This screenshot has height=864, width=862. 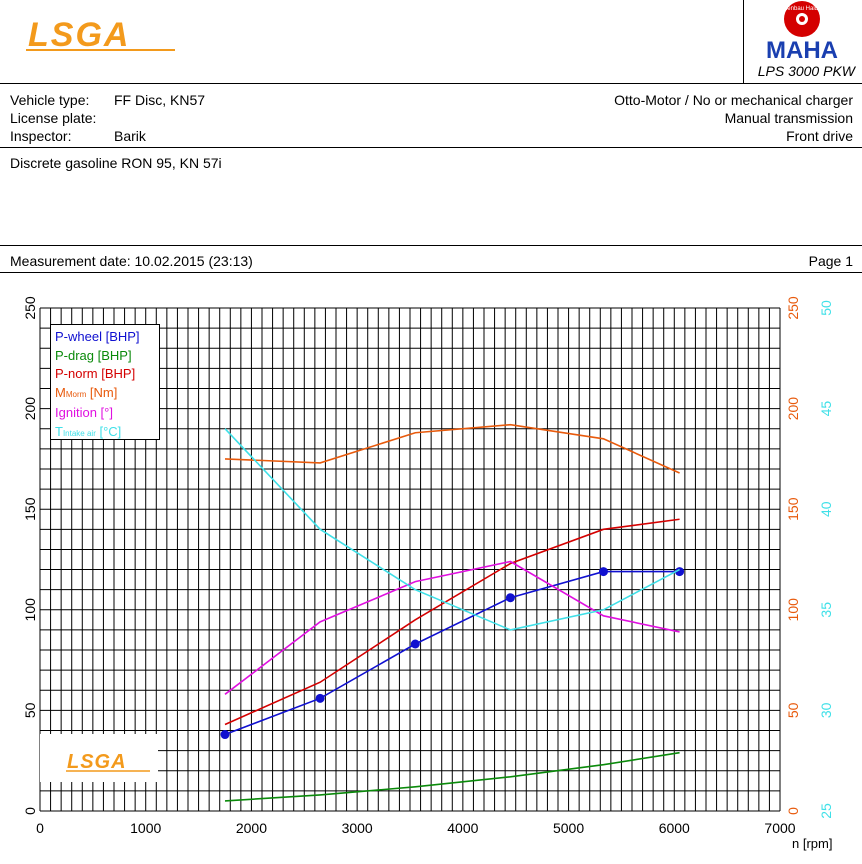 I want to click on engine-type: Otto-Motor / No or mechanical charger, so click(x=733, y=100).